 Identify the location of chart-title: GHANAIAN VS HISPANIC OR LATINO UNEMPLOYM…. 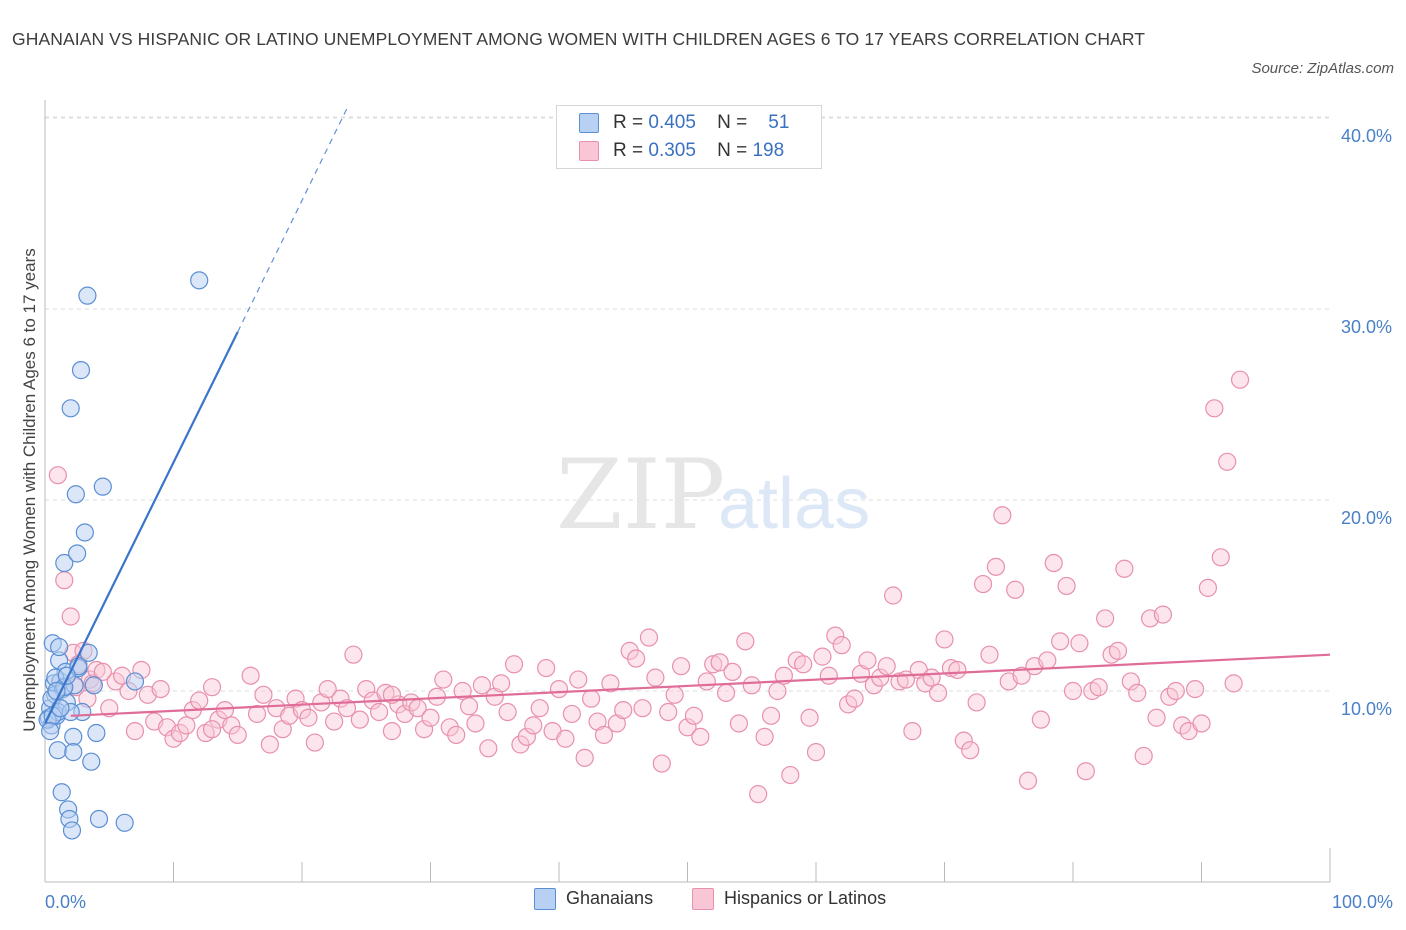
(579, 39).